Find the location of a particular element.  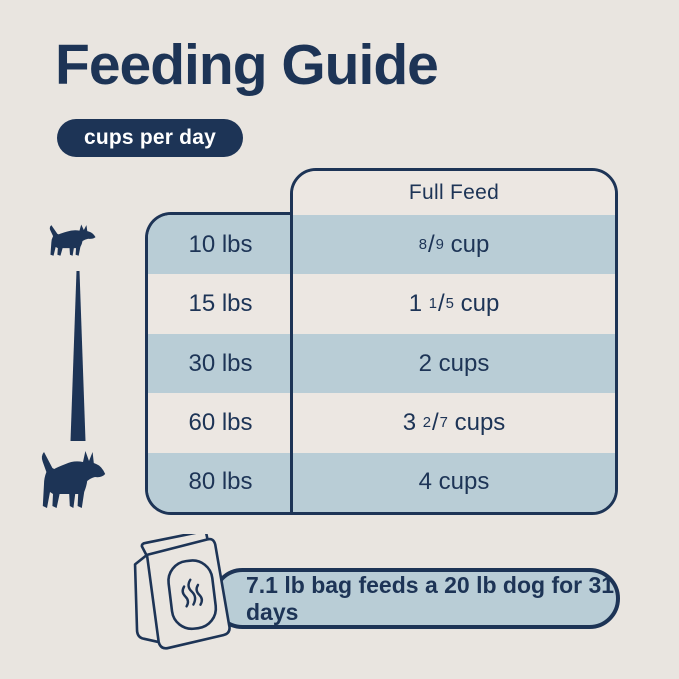

cups-per-day-badge: cups per day is located at coordinates (150, 138).